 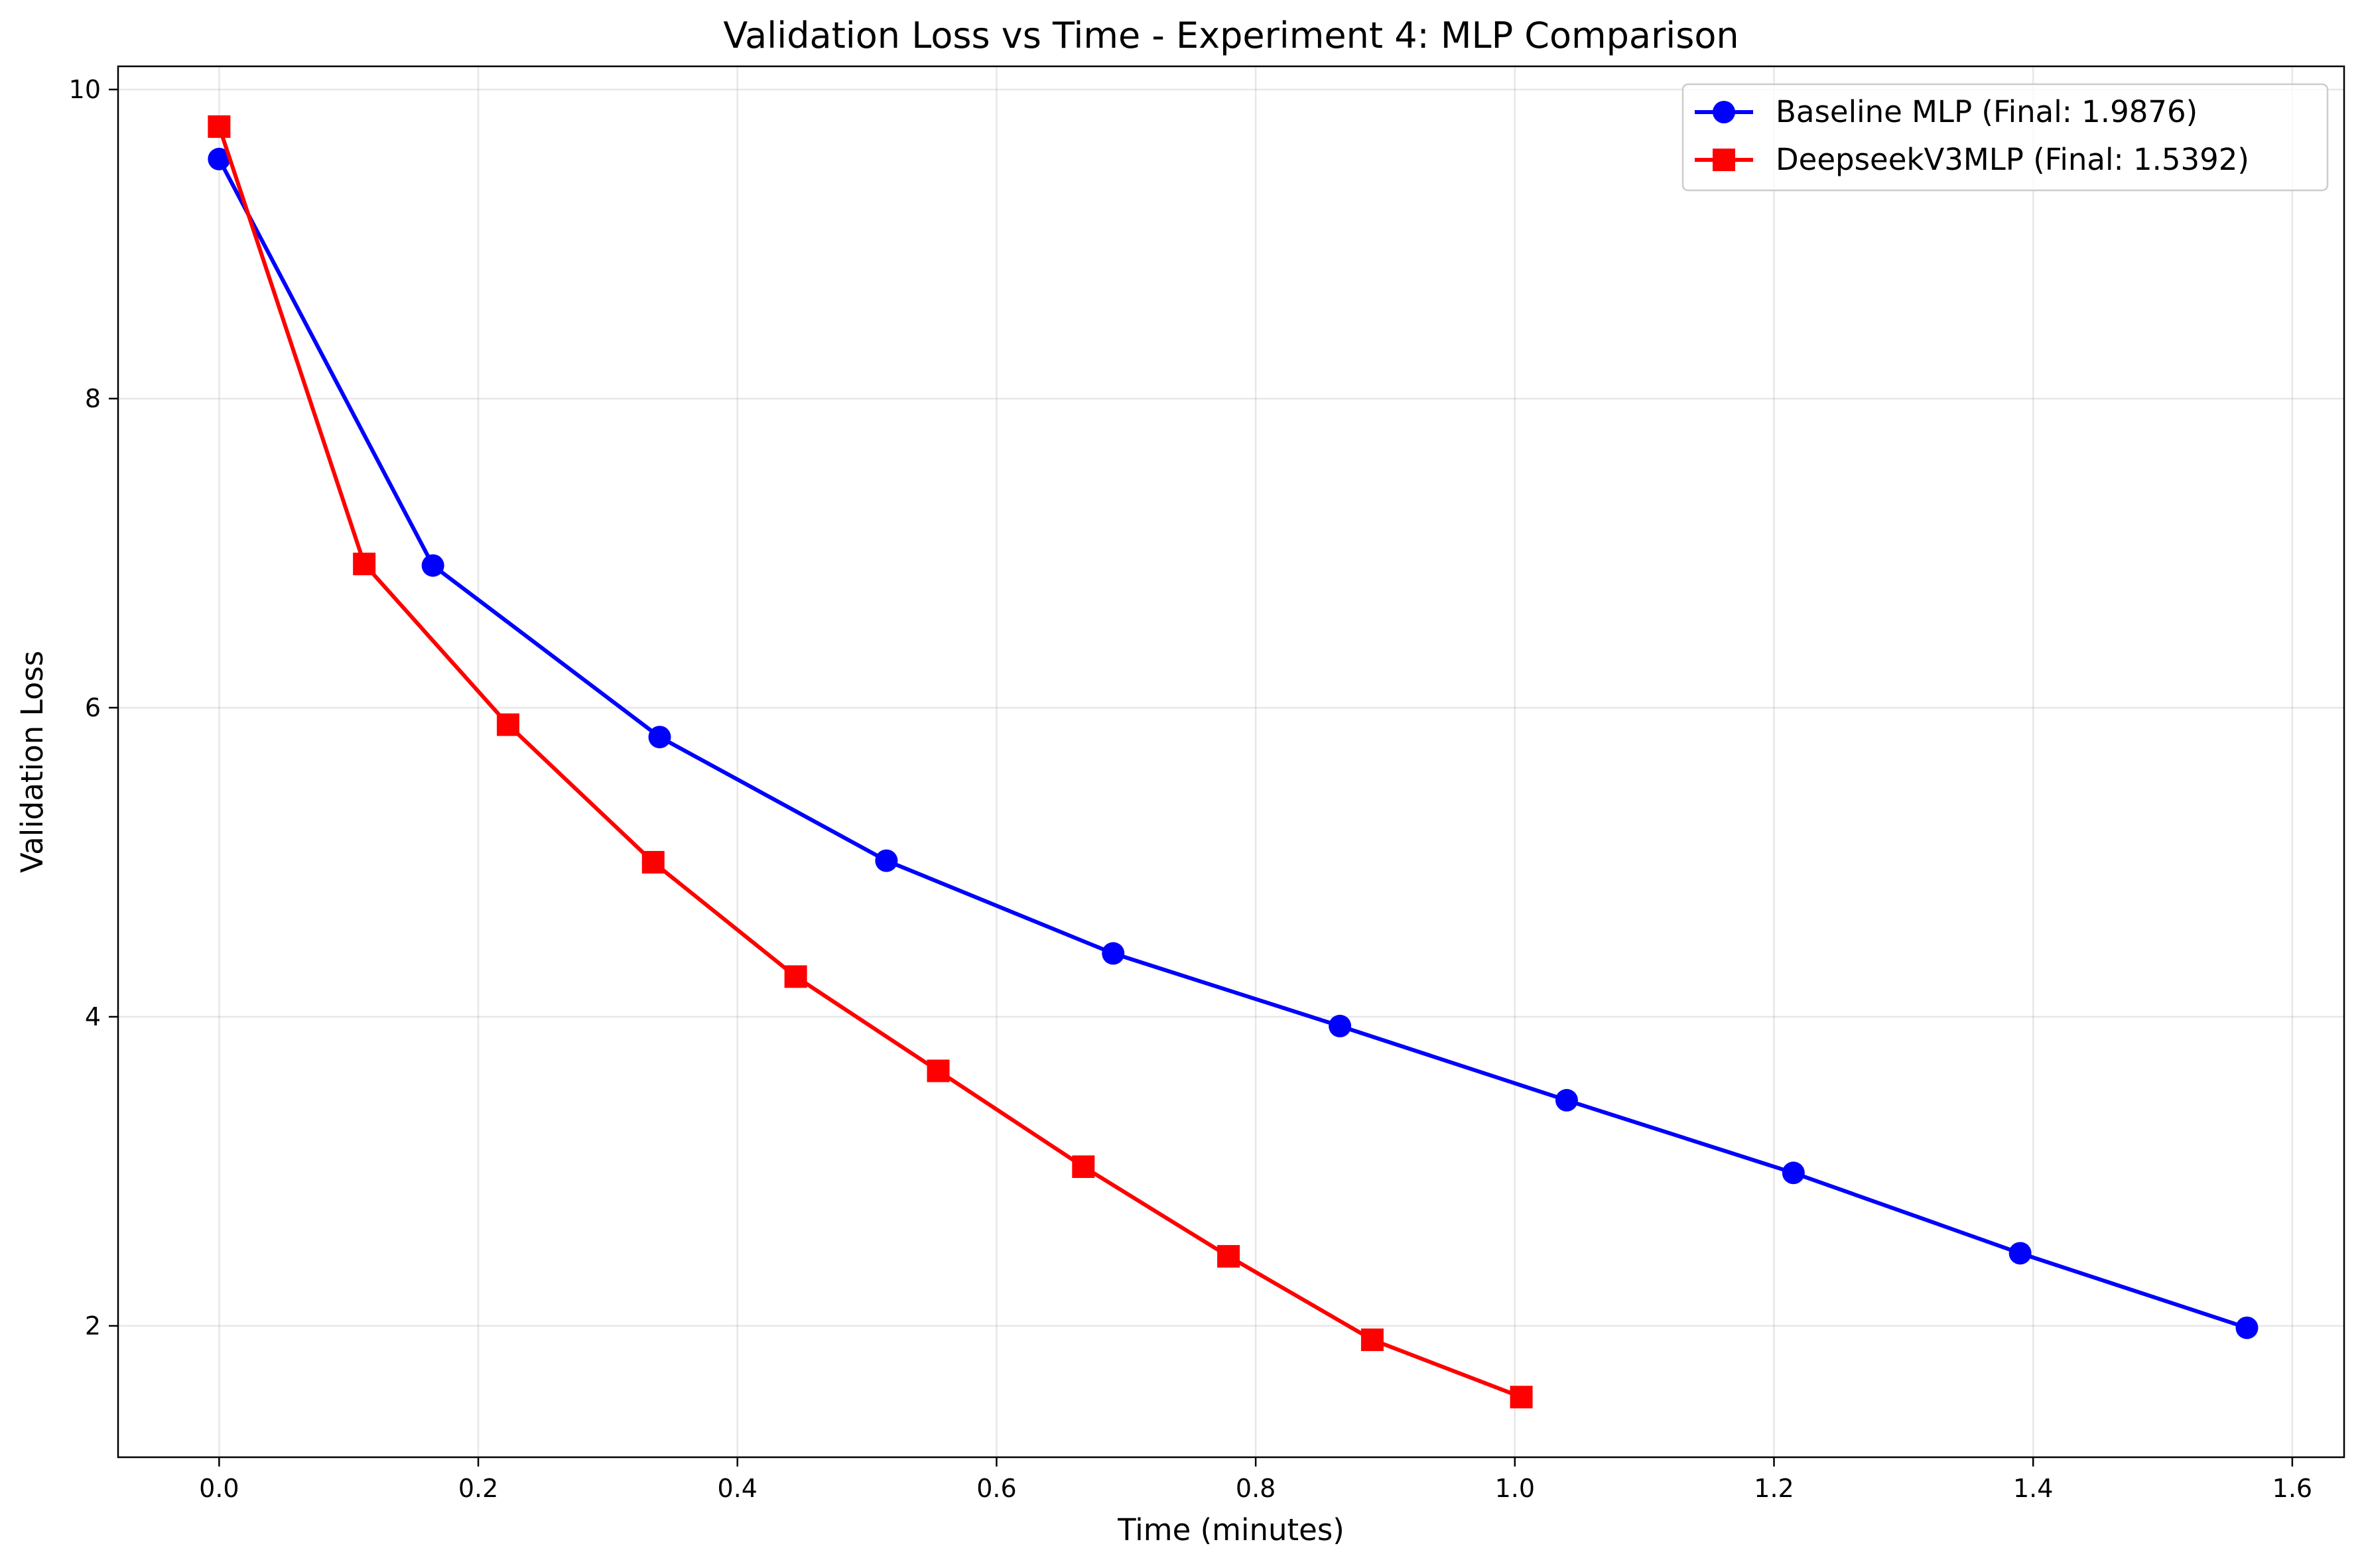 What do you see at coordinates (93, 398) in the screenshot?
I see `y-tick-label: 8` at bounding box center [93, 398].